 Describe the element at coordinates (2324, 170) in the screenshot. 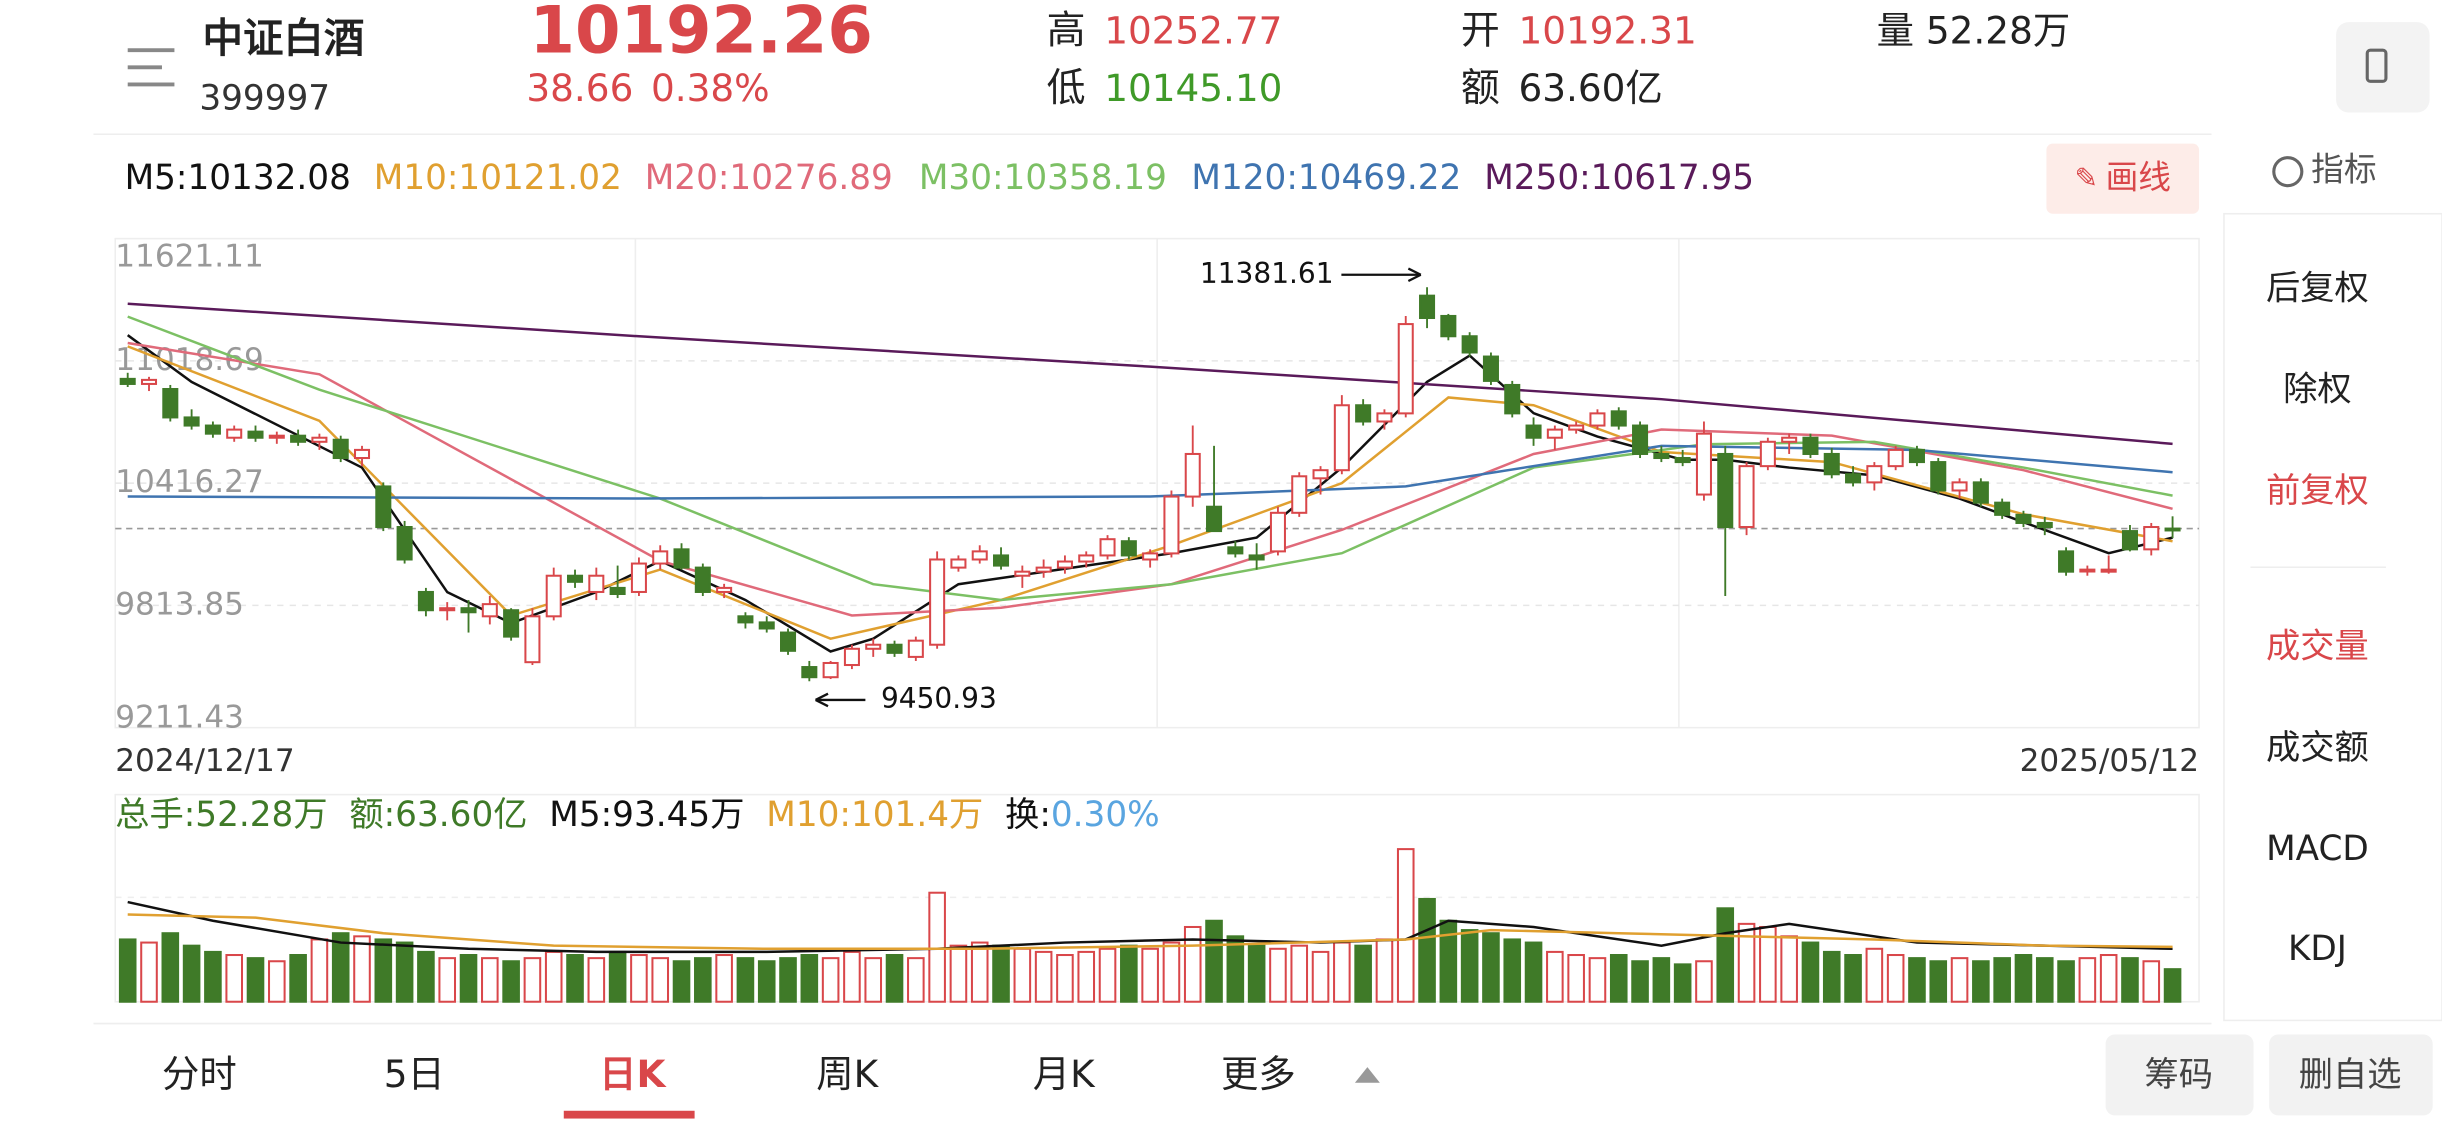

I see `indicator-button: 指标` at that location.